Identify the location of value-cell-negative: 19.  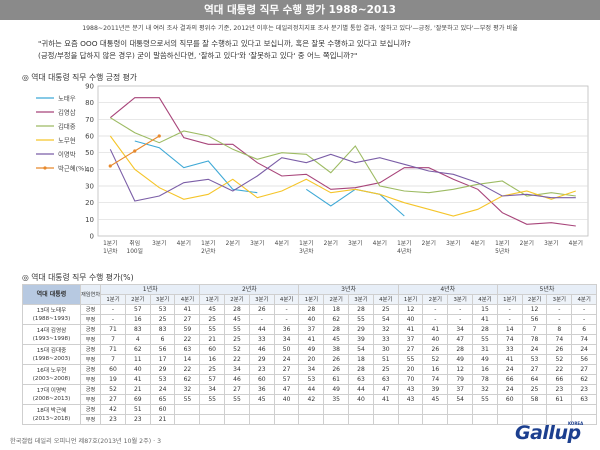
(113, 379).